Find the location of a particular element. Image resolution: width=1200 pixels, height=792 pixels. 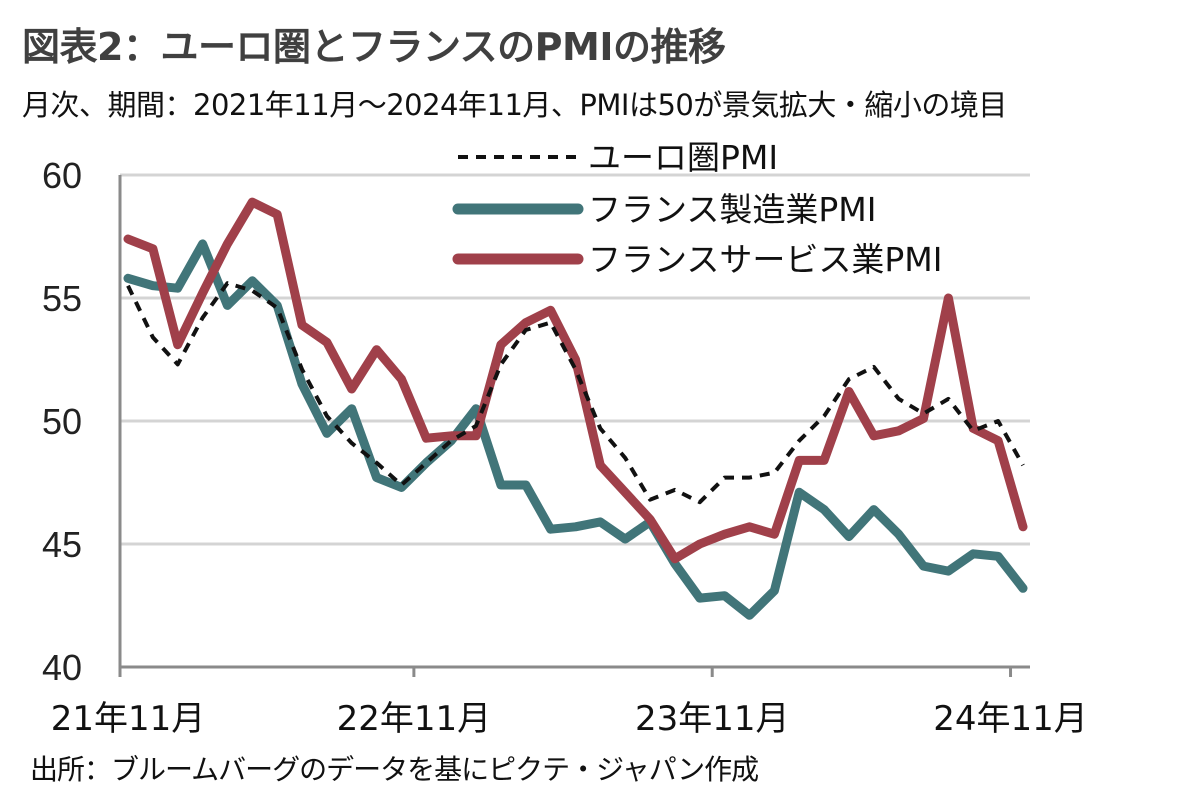

y-tick-label: 40 is located at coordinates (62, 667).